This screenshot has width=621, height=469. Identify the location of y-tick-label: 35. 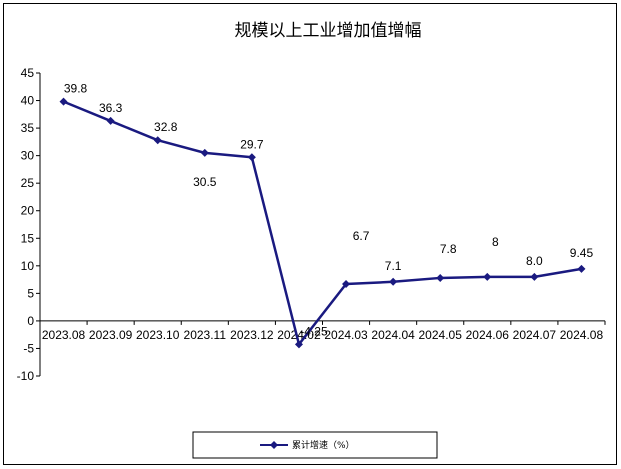
(28, 128).